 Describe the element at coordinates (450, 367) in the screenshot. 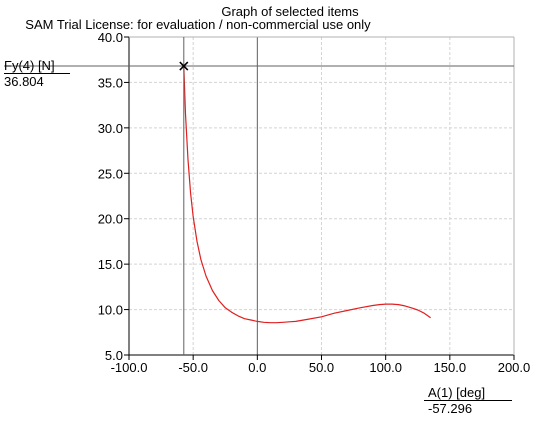

I see `x-tick-label: 150.0` at that location.